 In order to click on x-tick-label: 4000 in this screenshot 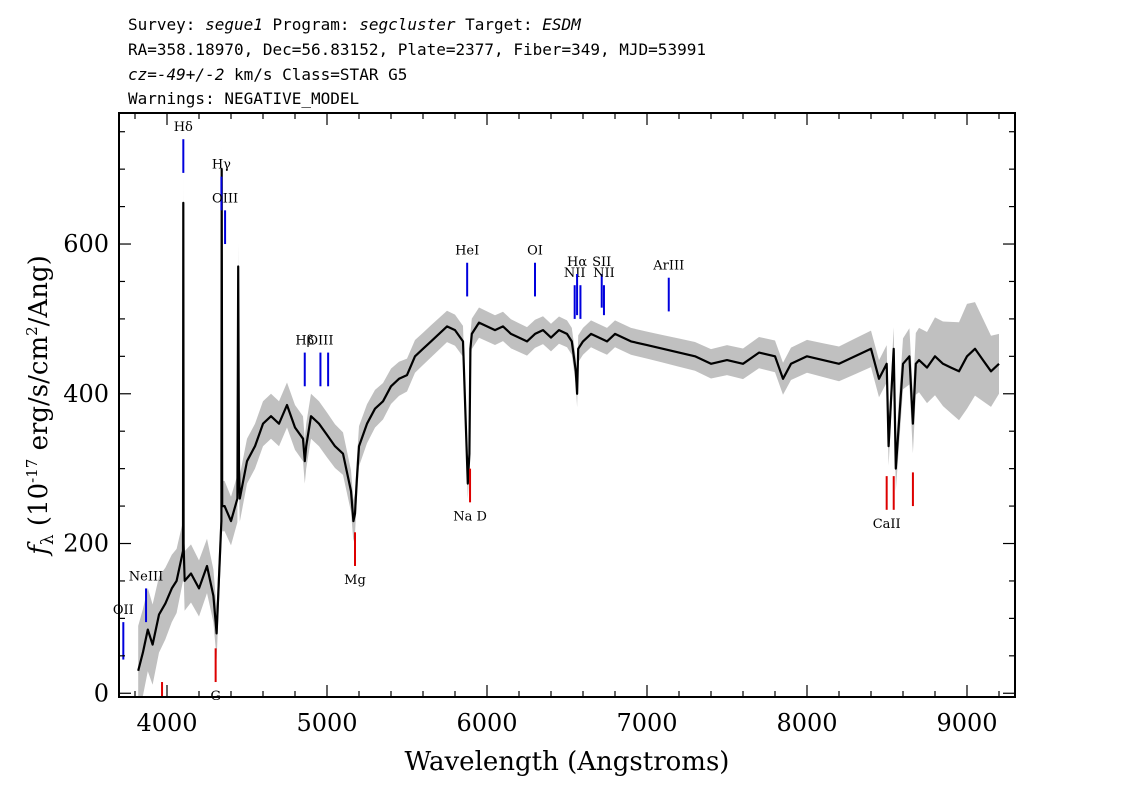, I will do `click(166, 723)`.